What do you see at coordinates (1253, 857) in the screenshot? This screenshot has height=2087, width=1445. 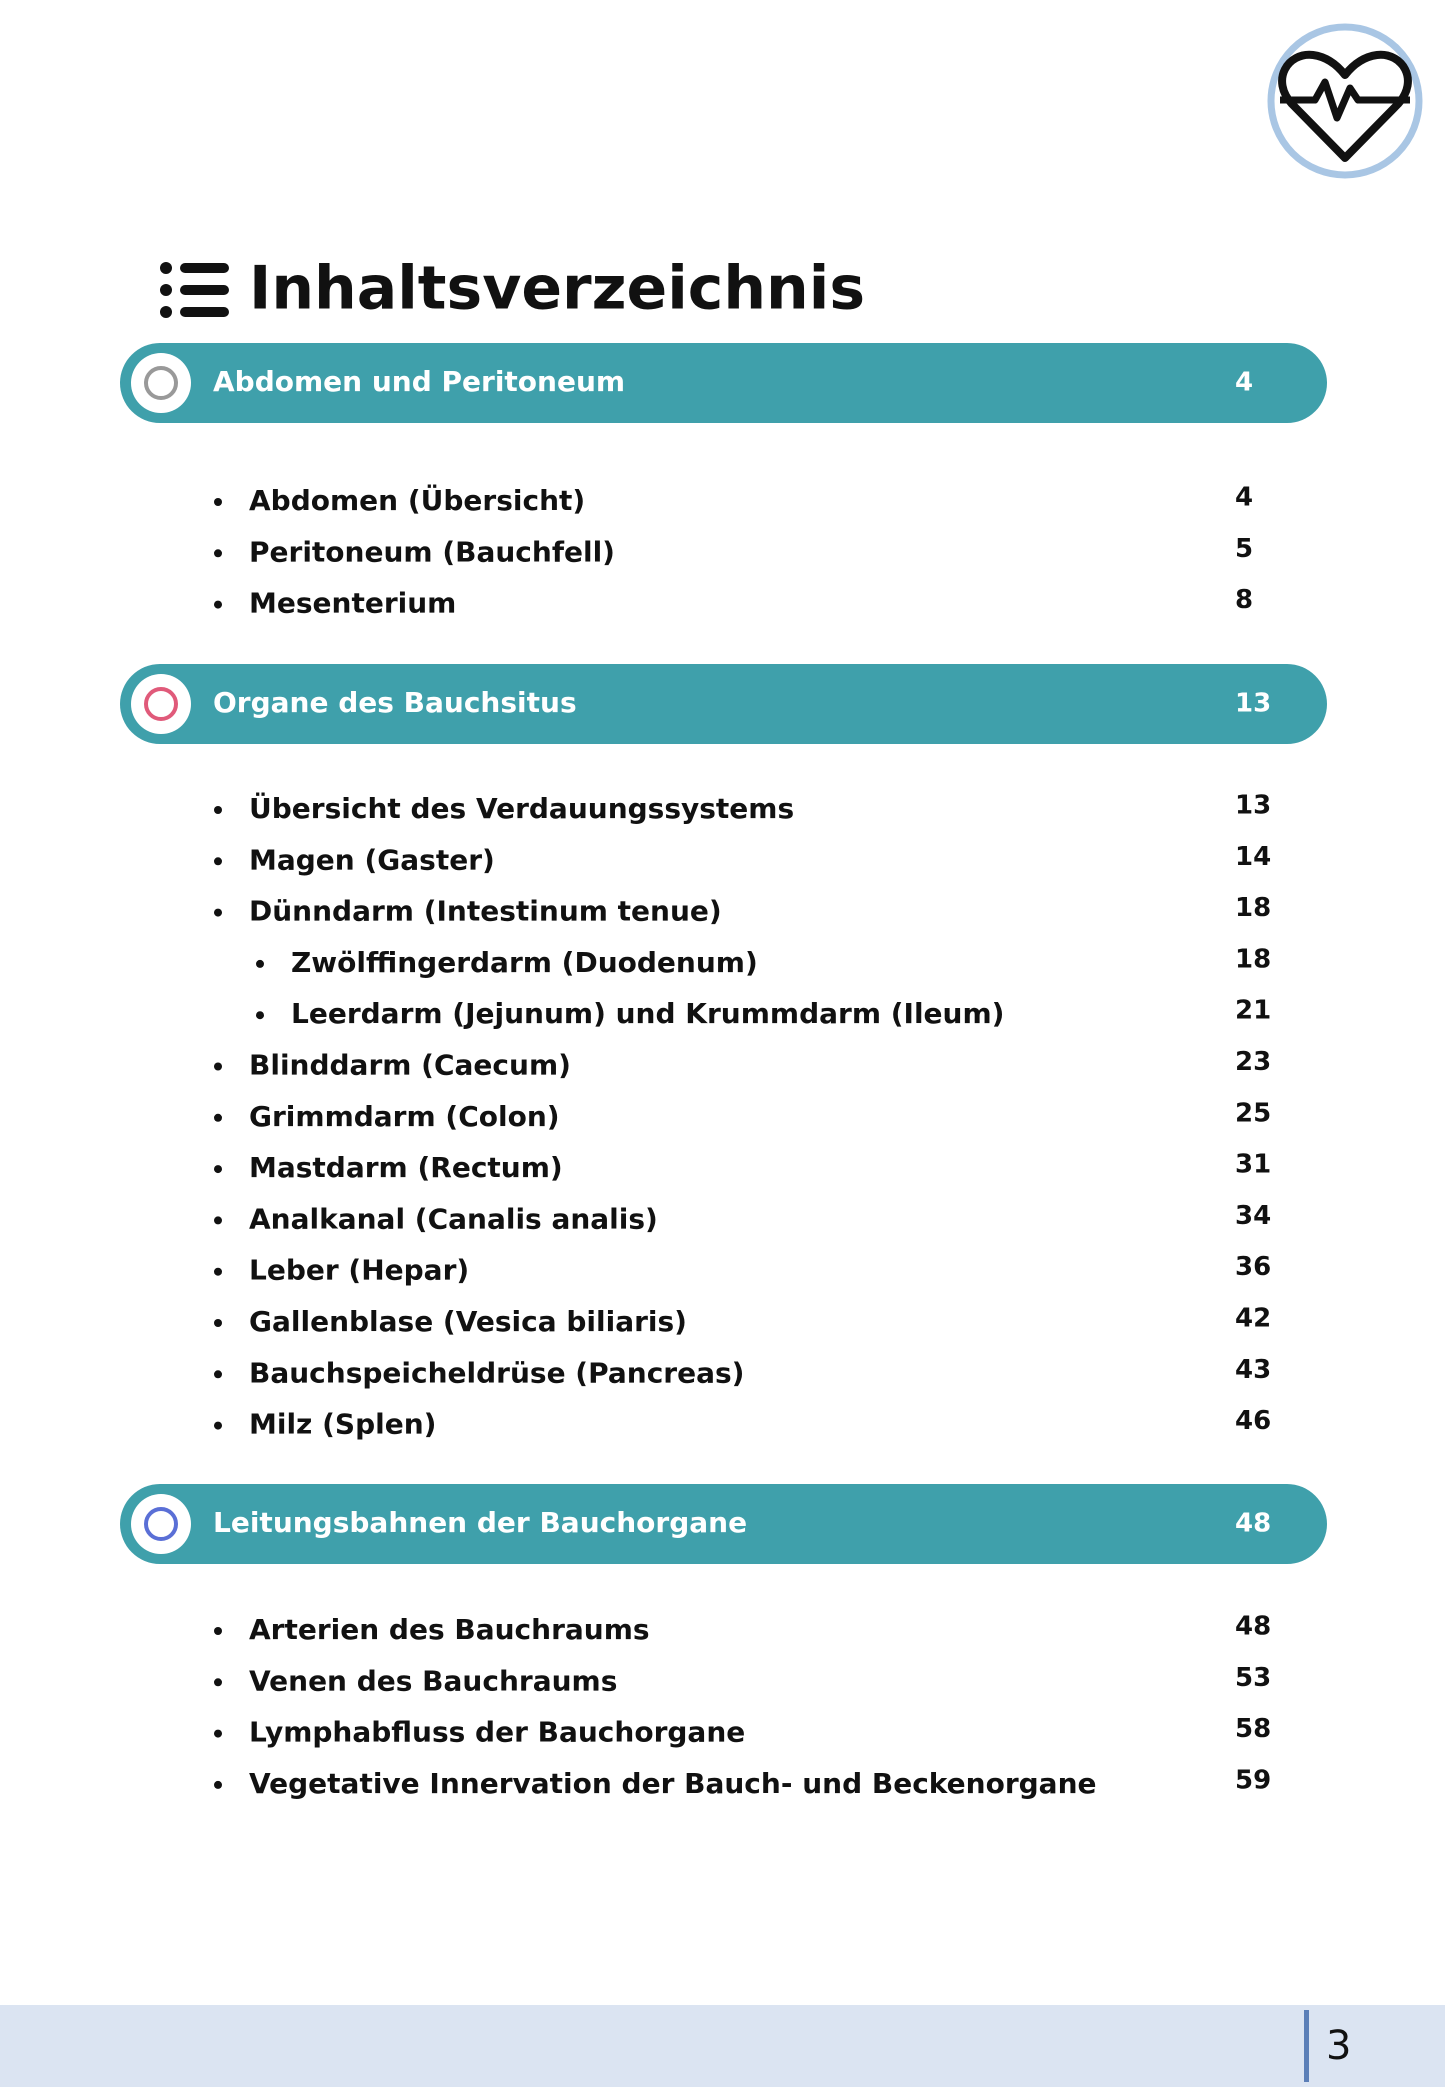 I see `toc-page: 14` at bounding box center [1253, 857].